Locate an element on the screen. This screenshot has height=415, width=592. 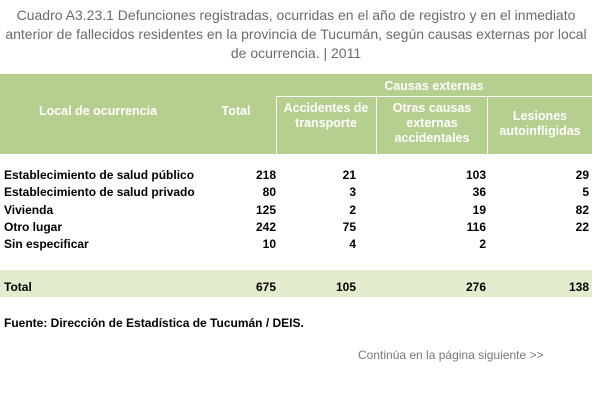
cell-total: 125 is located at coordinates (265, 210).